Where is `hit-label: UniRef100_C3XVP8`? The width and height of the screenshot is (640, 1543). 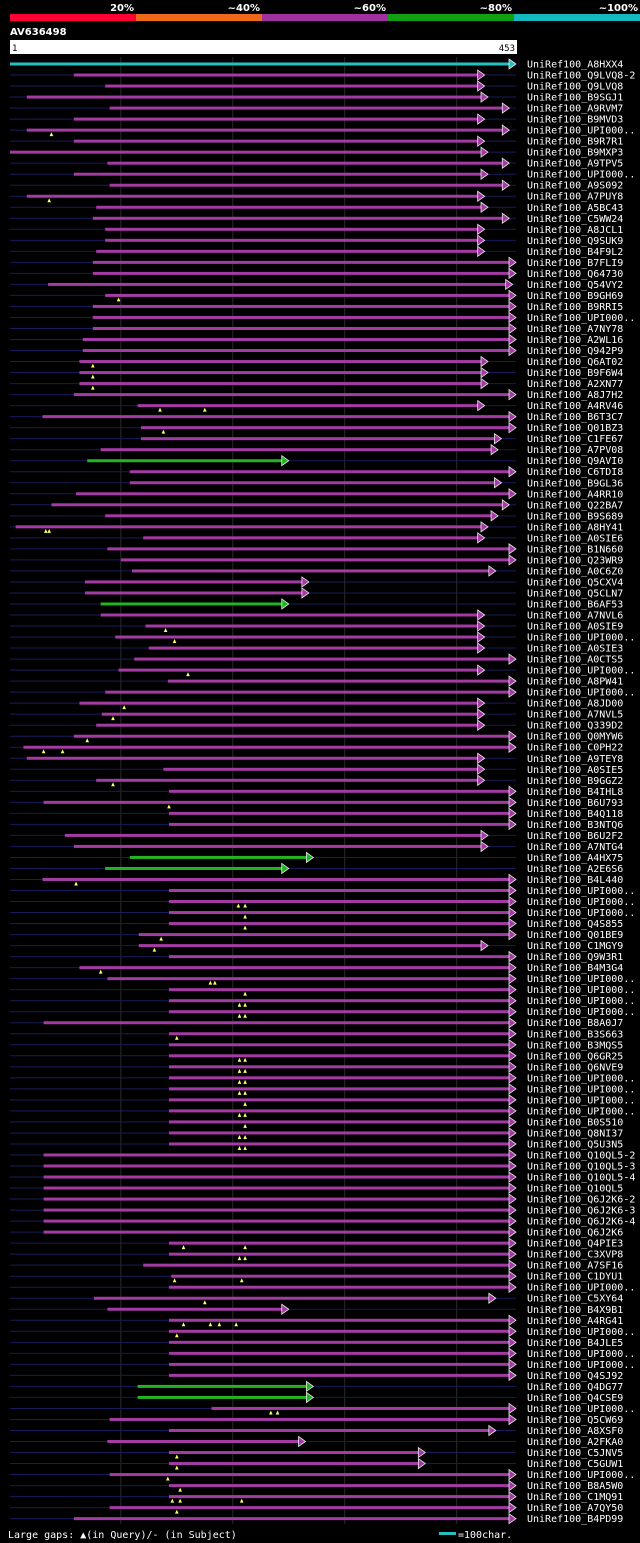 hit-label: UniRef100_C3XVP8 is located at coordinates (575, 1255).